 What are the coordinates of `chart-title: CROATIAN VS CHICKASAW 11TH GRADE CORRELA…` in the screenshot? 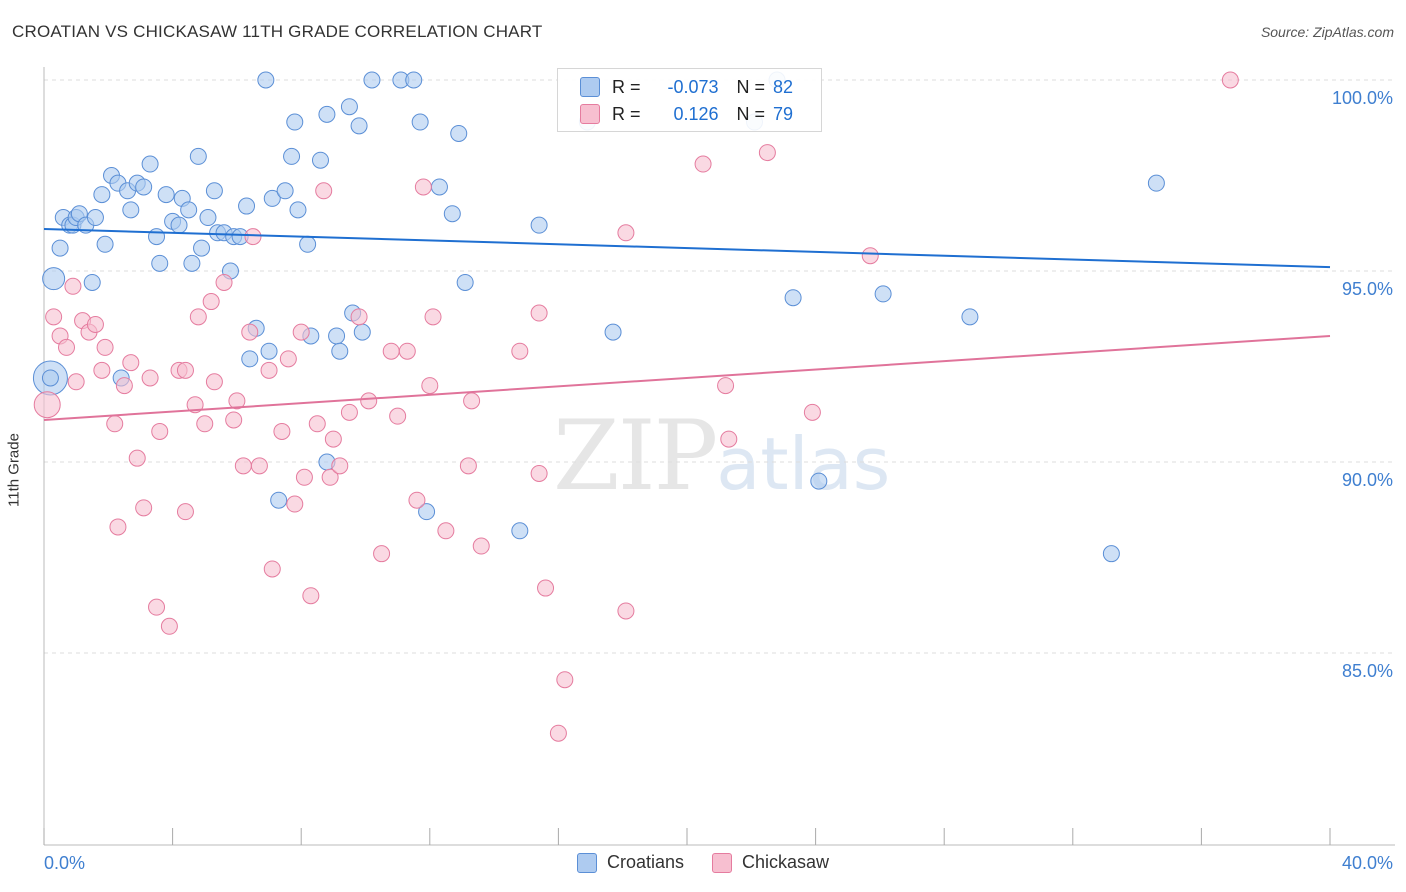 It's located at (277, 31).